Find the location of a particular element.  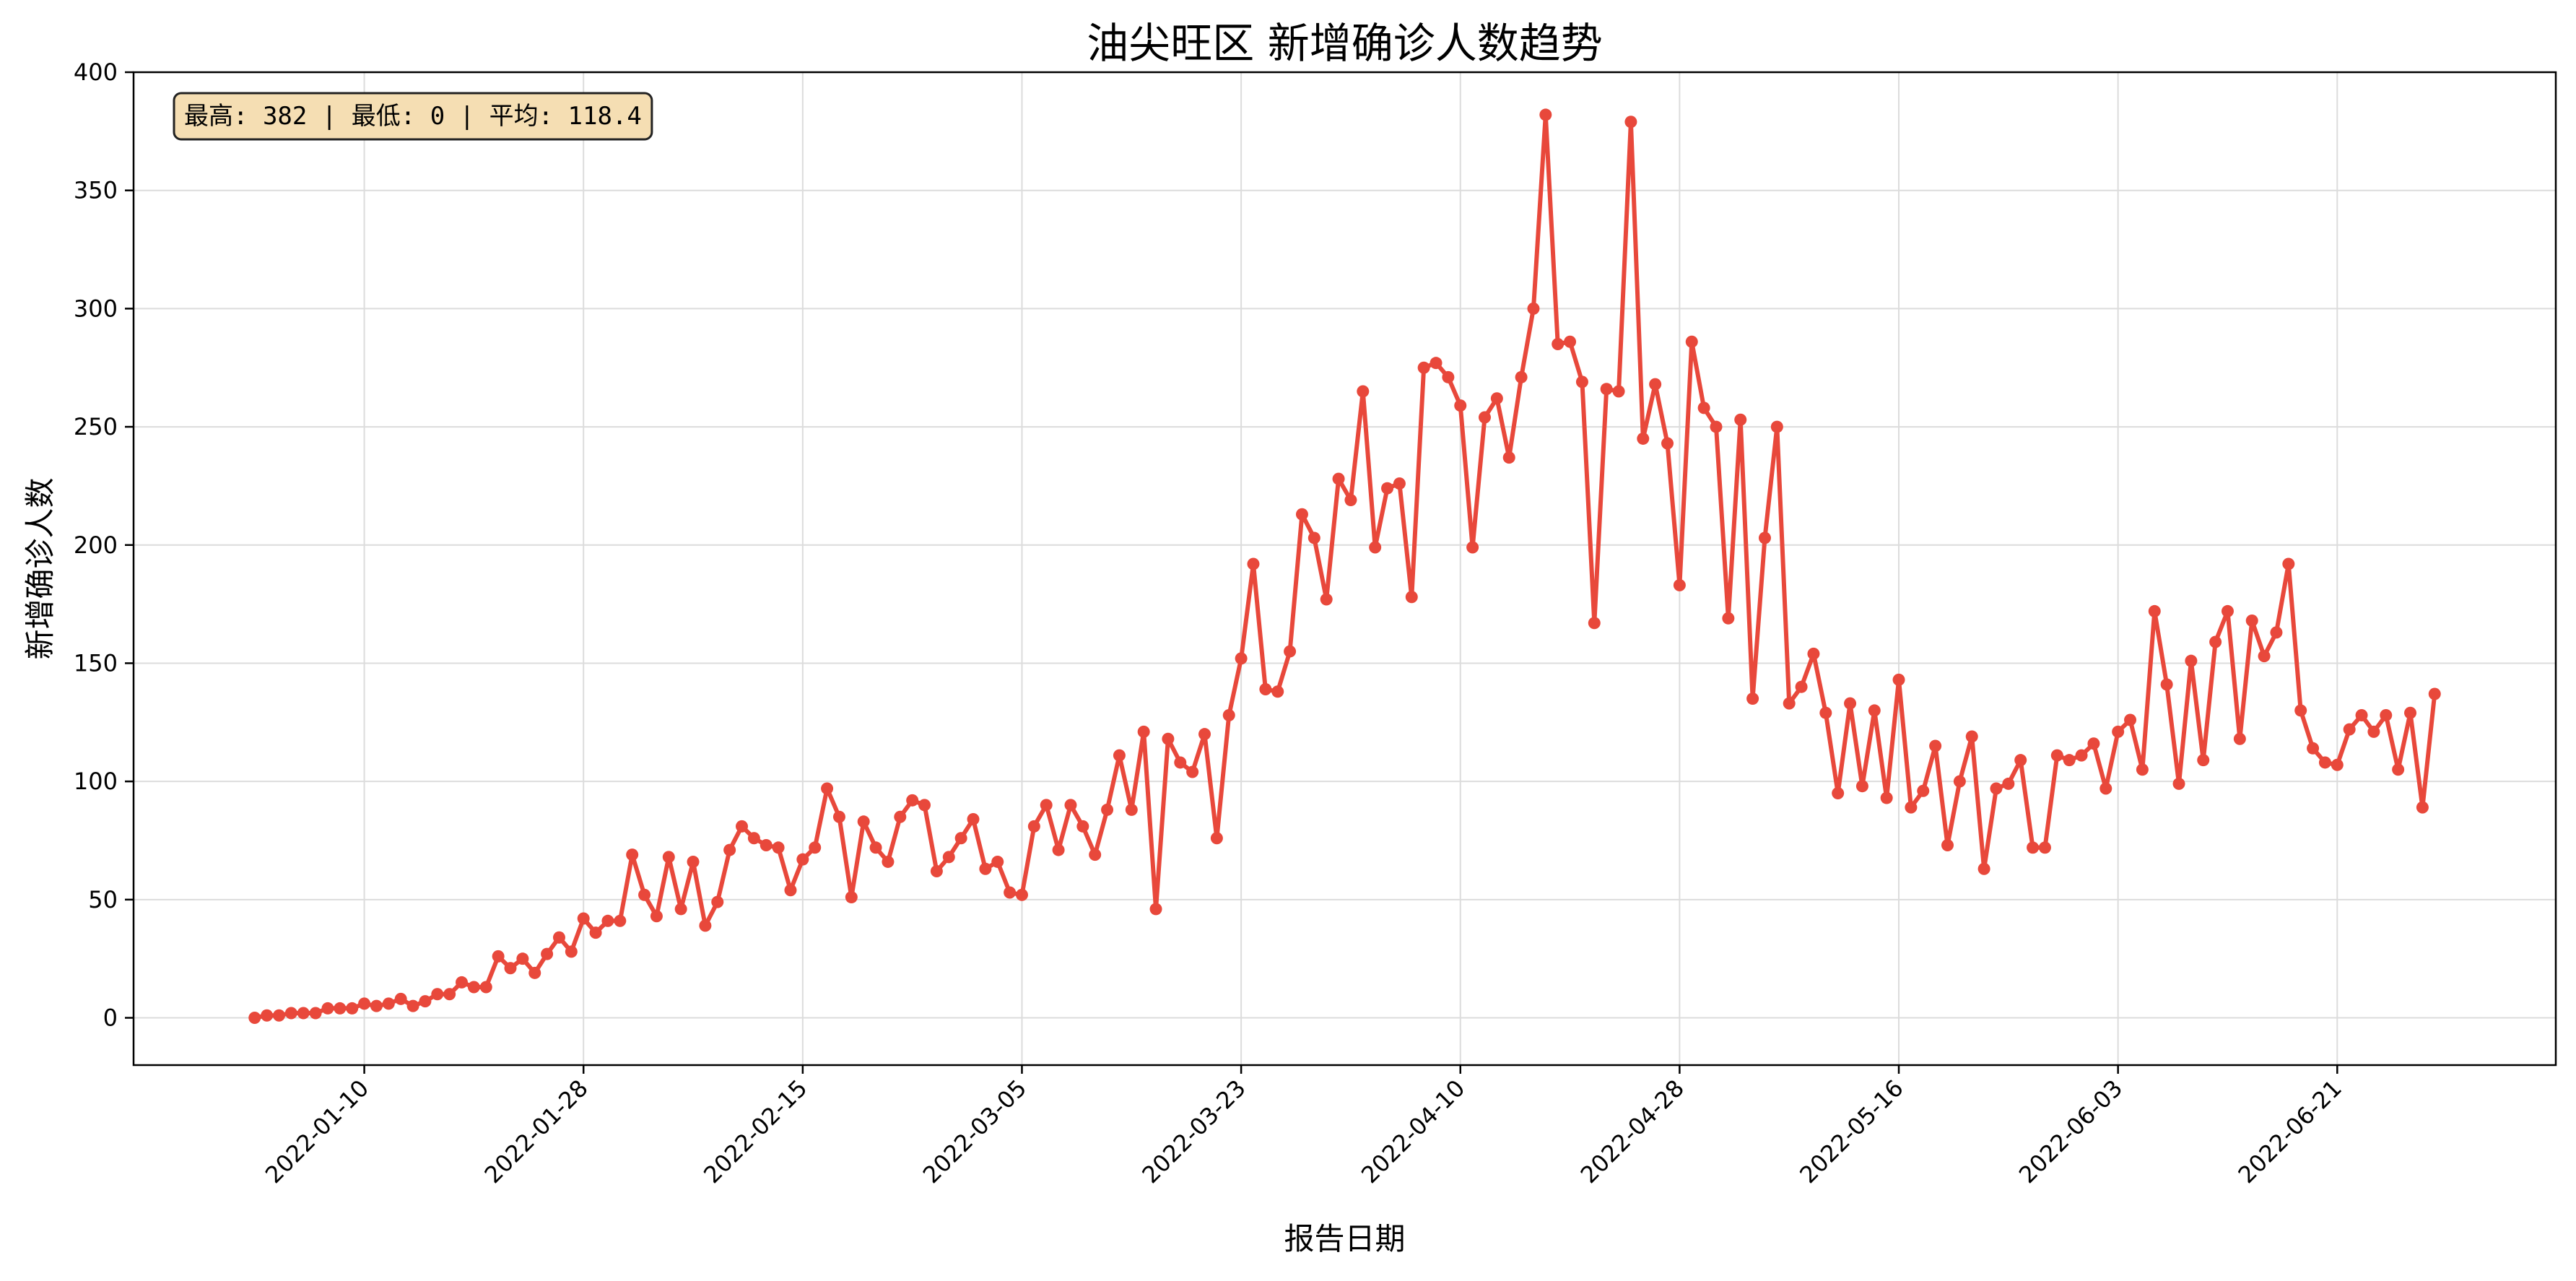

y-tick-label: 300 is located at coordinates (96, 308).